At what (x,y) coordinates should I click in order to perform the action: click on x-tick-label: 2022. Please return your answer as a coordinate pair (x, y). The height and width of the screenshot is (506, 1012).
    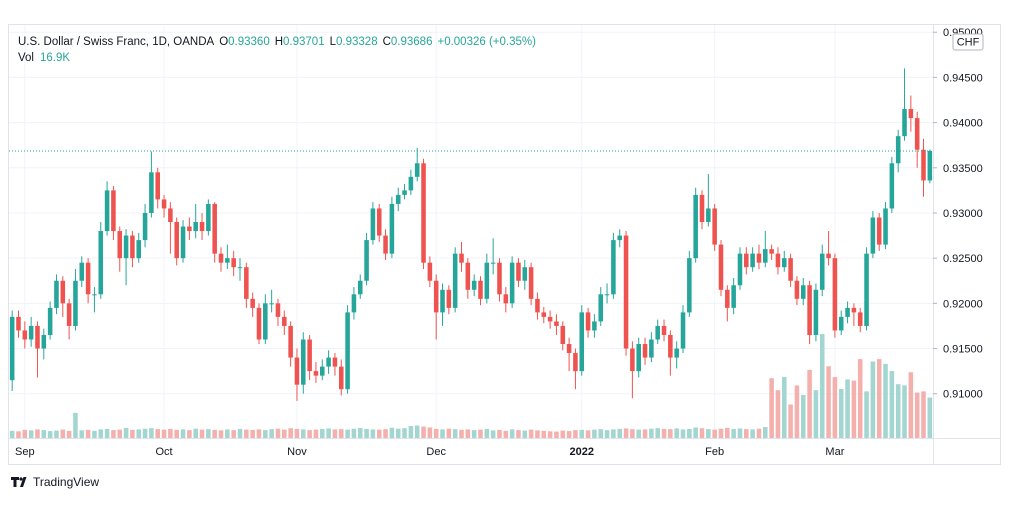
    Looking at the image, I should click on (582, 452).